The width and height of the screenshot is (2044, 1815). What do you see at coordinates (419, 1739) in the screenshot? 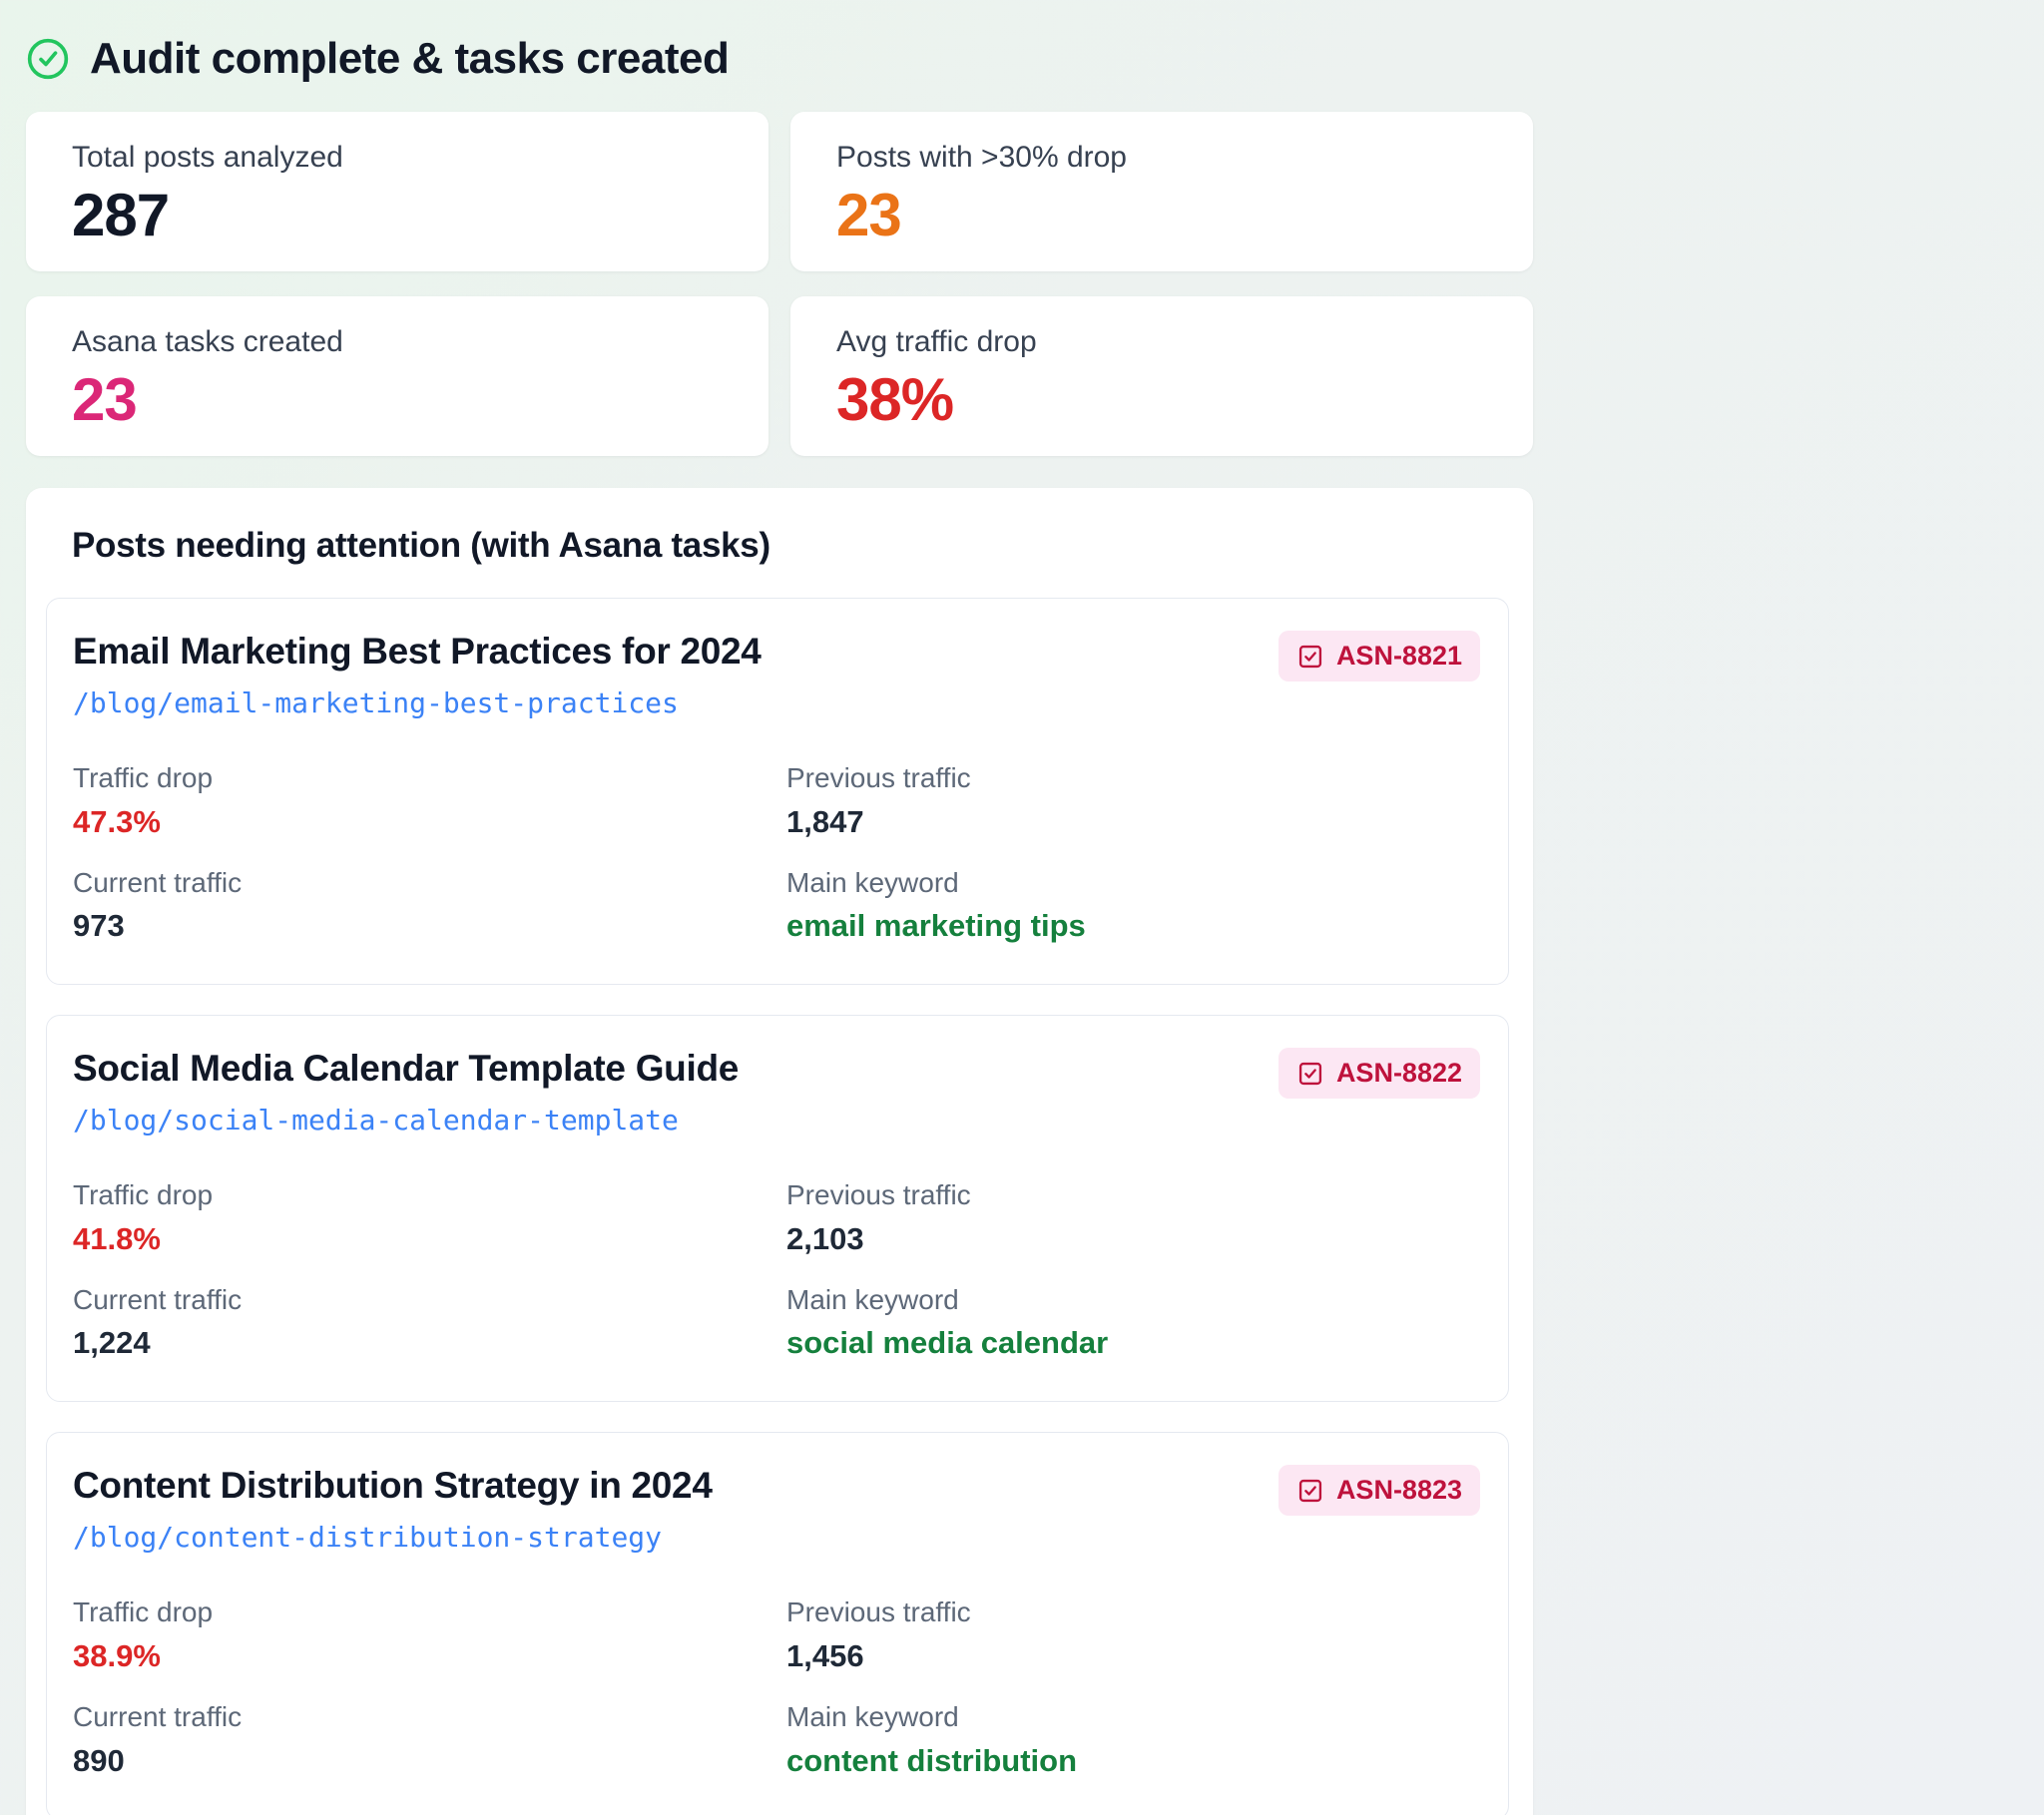
I see `field-current-traffic: Current traffic 890` at bounding box center [419, 1739].